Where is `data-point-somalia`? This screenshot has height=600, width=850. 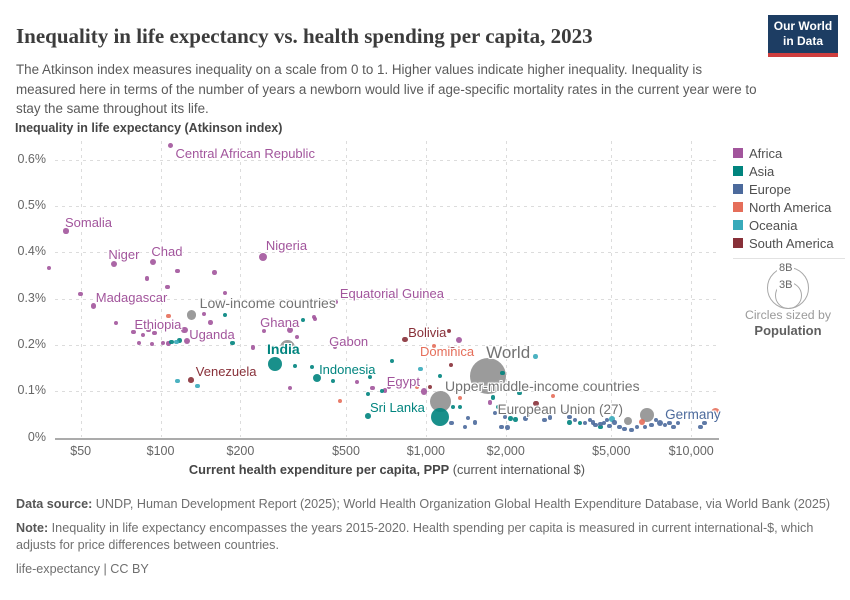
data-point-somalia is located at coordinates (66, 231).